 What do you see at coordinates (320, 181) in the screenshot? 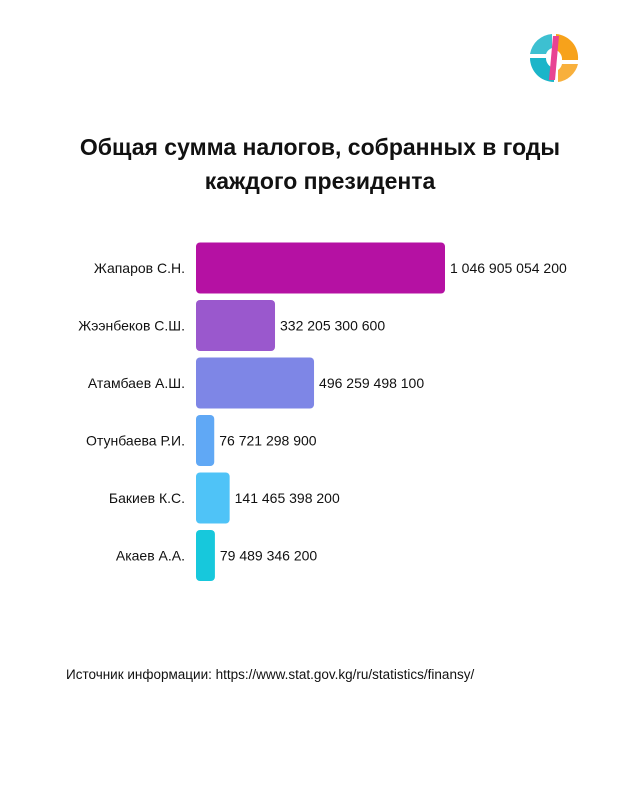
I see `chart-title-line-2: каждого президента` at bounding box center [320, 181].